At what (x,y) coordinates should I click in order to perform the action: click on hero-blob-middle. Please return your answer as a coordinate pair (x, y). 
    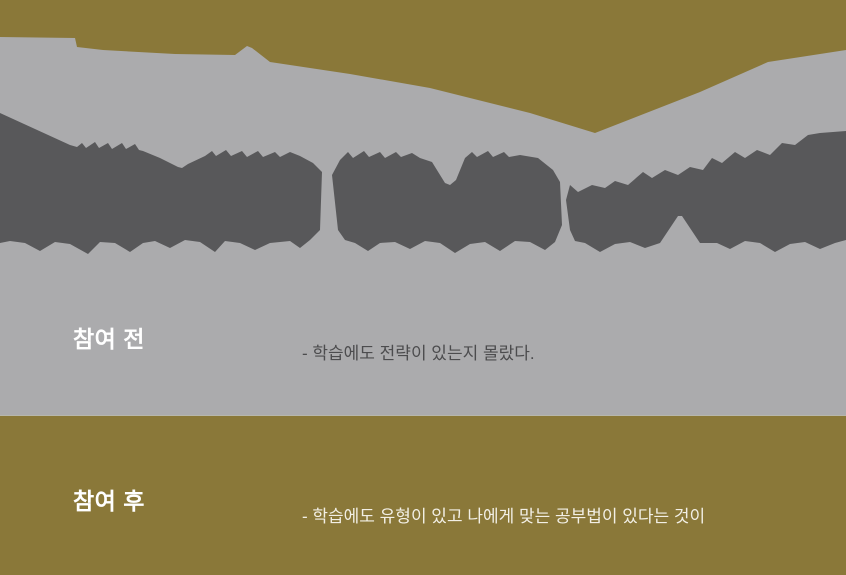
    Looking at the image, I should click on (447, 202).